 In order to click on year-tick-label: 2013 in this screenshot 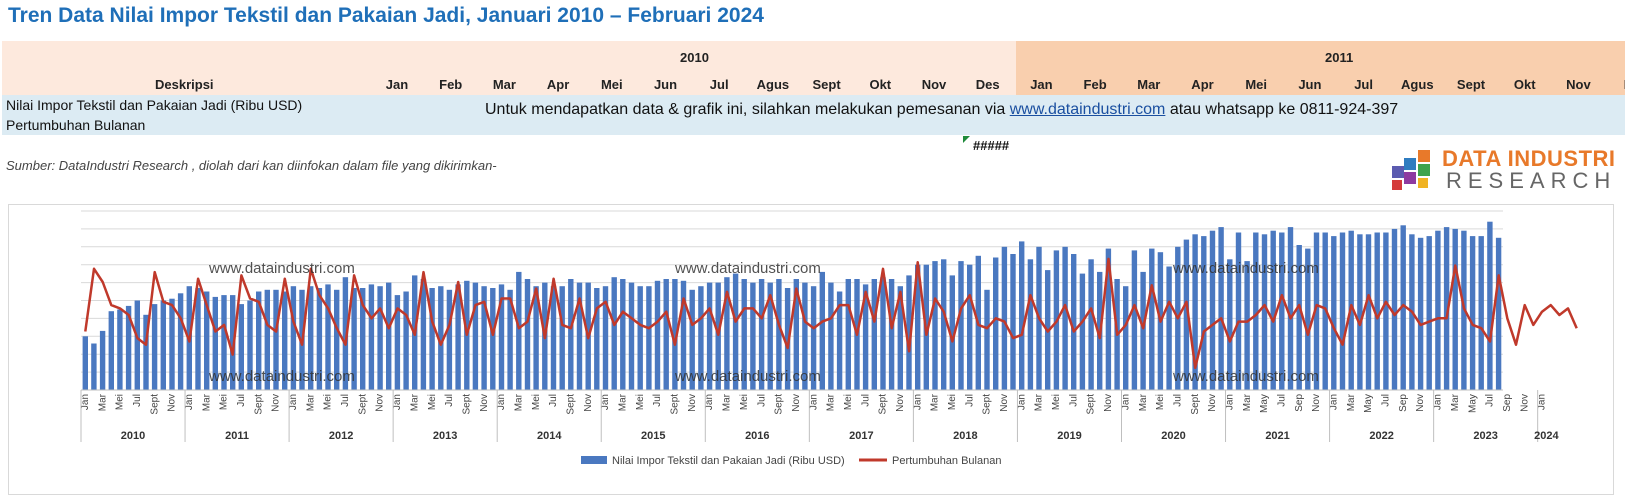, I will do `click(445, 436)`.